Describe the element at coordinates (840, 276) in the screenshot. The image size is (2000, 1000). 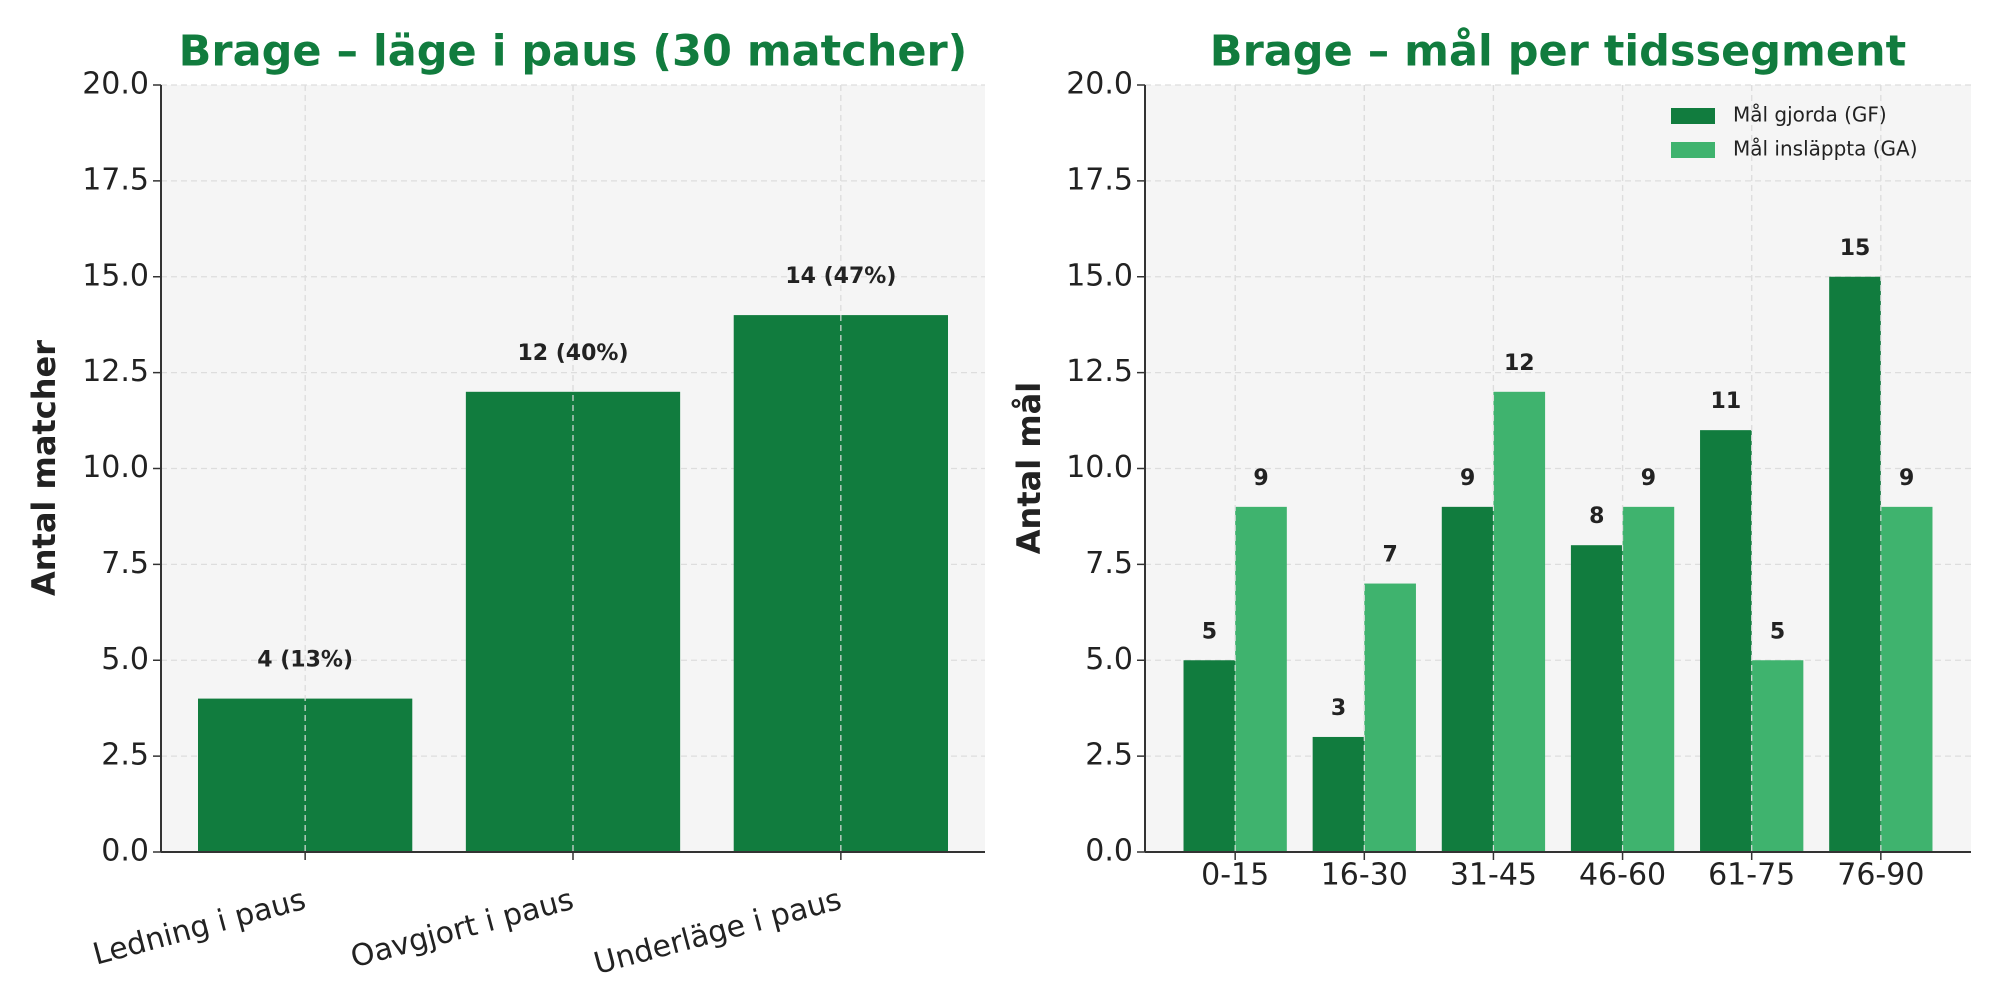
I see `value-label: 14 (47%)` at that location.